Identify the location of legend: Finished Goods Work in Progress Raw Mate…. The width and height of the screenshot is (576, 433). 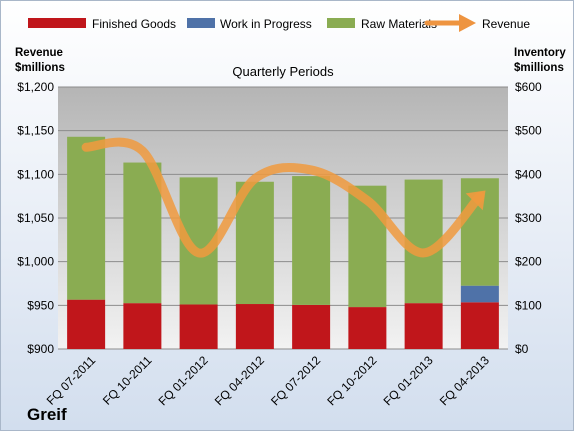
(279, 23).